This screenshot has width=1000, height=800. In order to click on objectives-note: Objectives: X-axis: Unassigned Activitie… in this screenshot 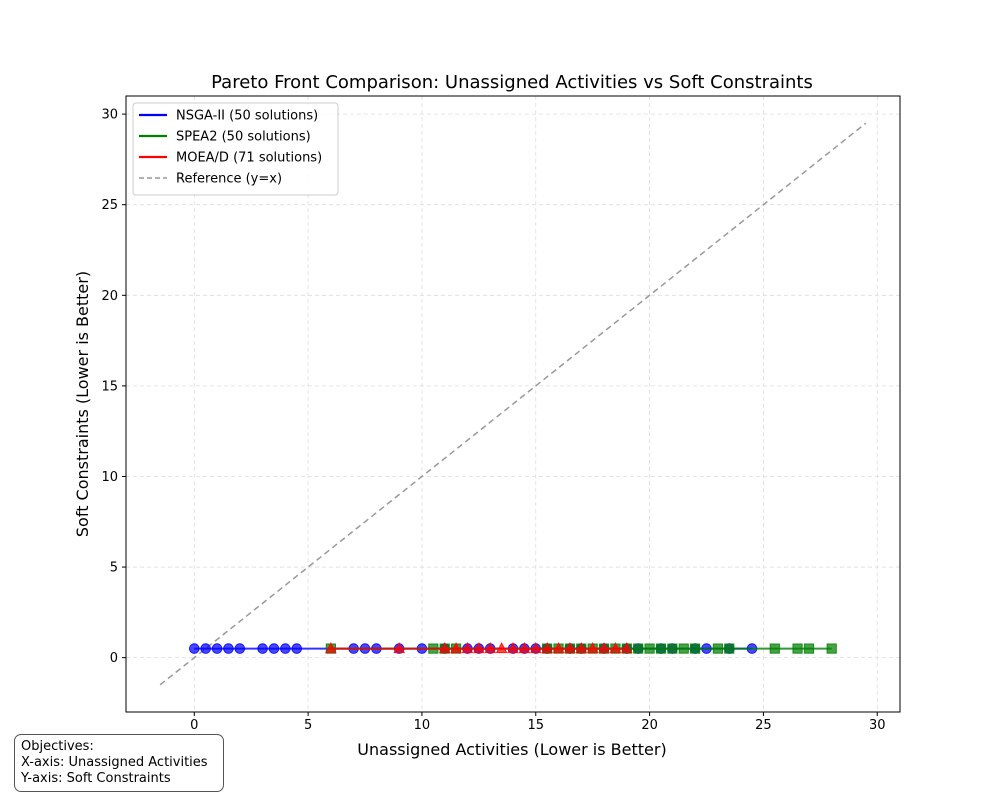, I will do `click(119, 763)`.